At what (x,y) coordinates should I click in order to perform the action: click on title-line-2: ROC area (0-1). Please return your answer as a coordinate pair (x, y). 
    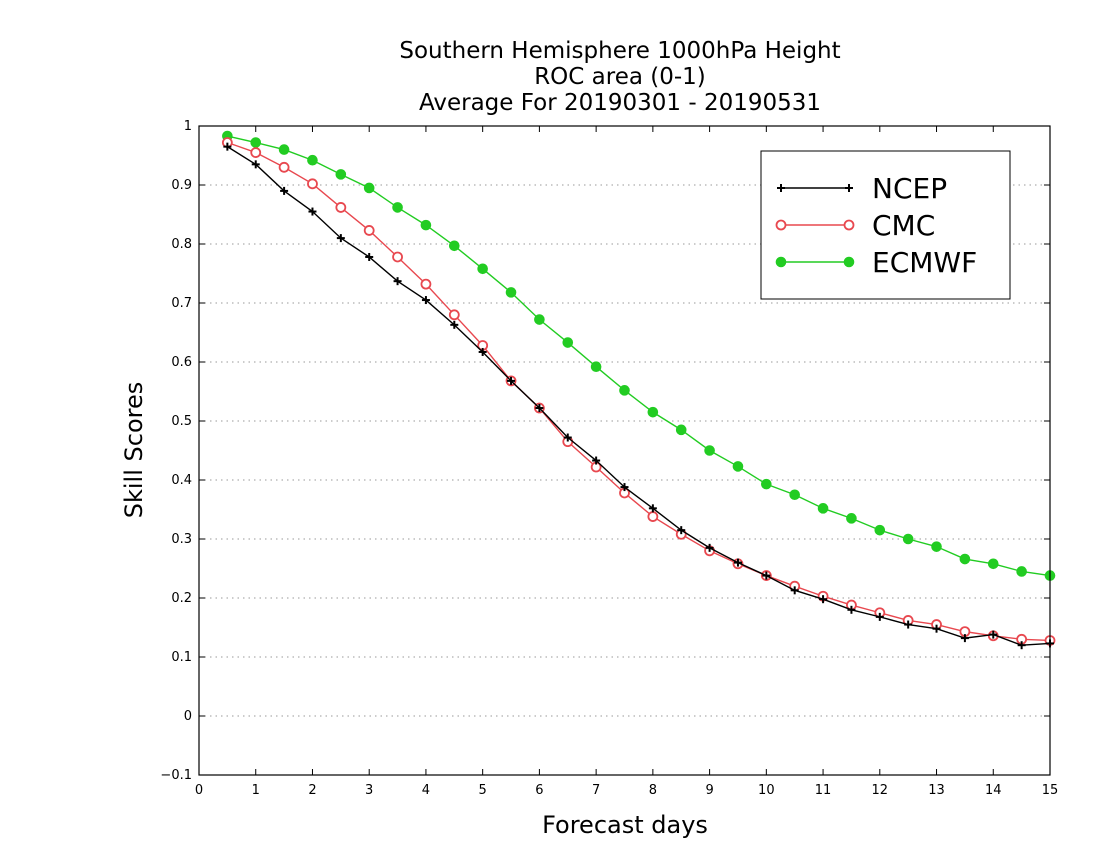
    Looking at the image, I should click on (620, 77).